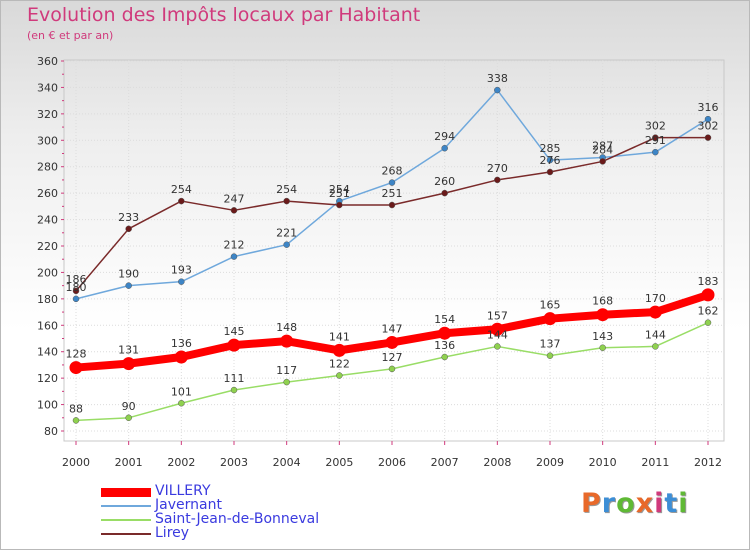  I want to click on logo-letter: t, so click(671, 503).